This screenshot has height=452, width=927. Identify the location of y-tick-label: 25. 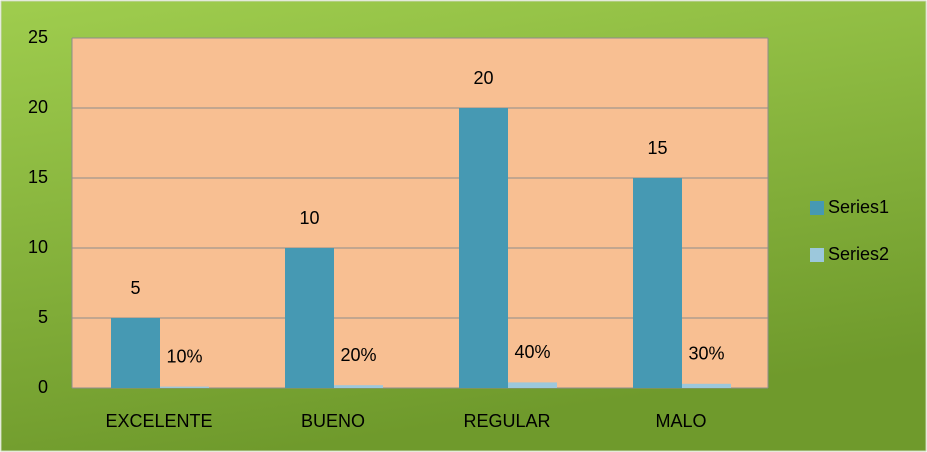
(38, 37).